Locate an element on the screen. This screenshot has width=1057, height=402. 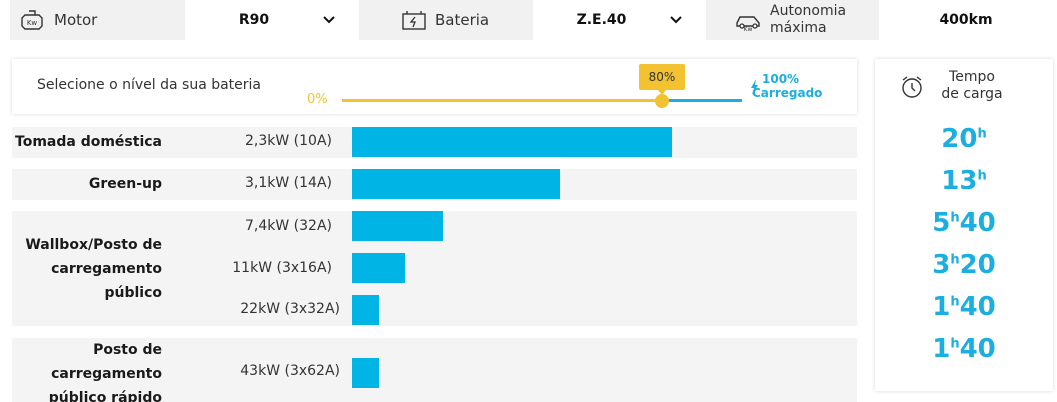
charge-time-value: 13h is located at coordinates (964, 181).